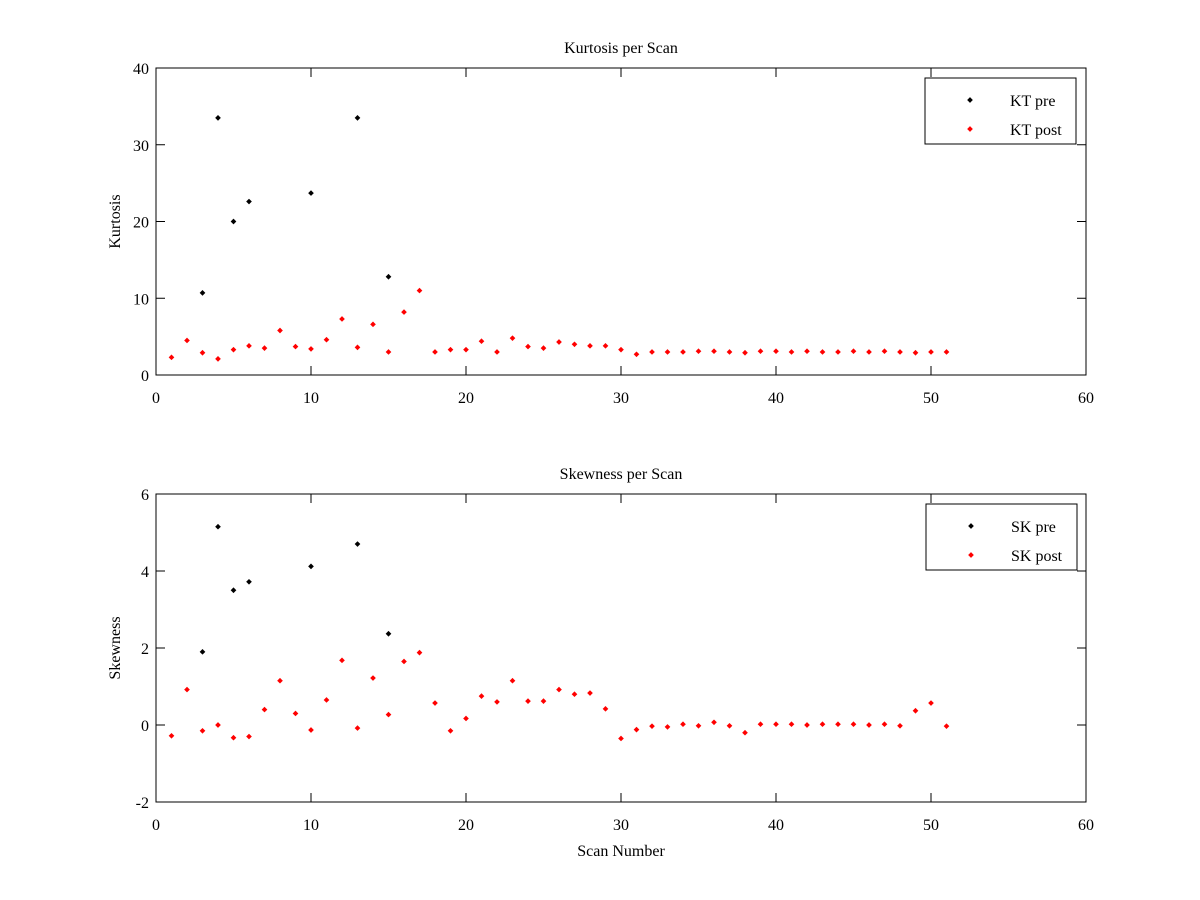 The height and width of the screenshot is (900, 1200). I want to click on x-tick-label: 40, so click(776, 825).